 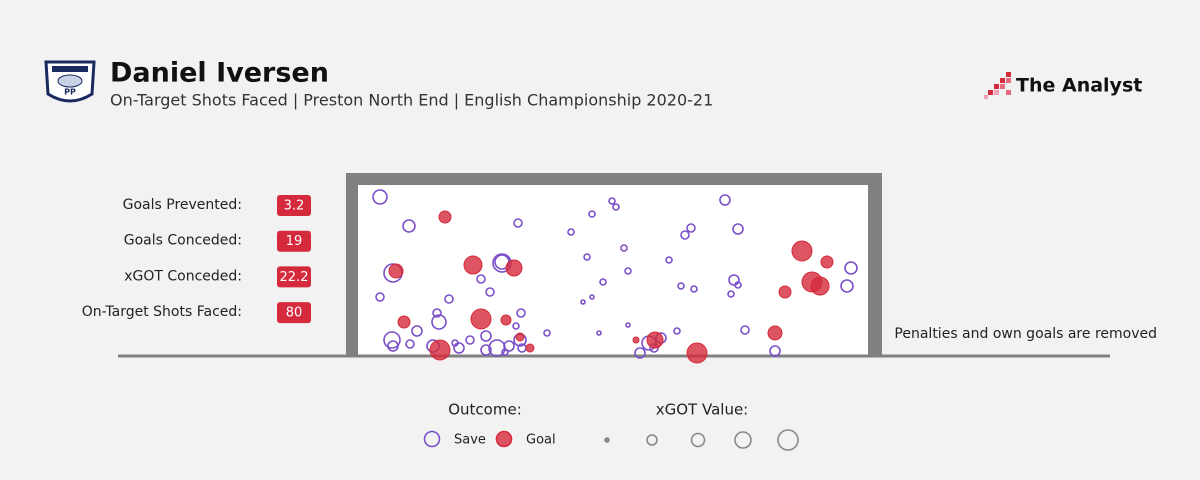 What do you see at coordinates (541, 440) in the screenshot?
I see `legend-label: Goal` at bounding box center [541, 440].